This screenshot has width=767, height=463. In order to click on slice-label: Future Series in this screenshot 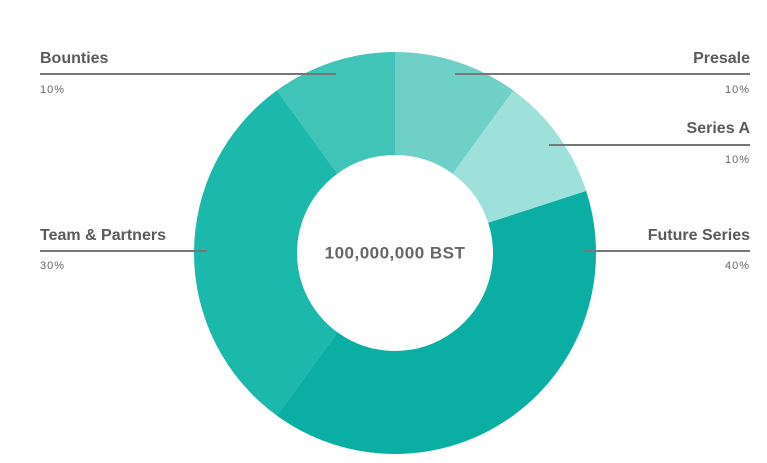, I will do `click(699, 235)`.